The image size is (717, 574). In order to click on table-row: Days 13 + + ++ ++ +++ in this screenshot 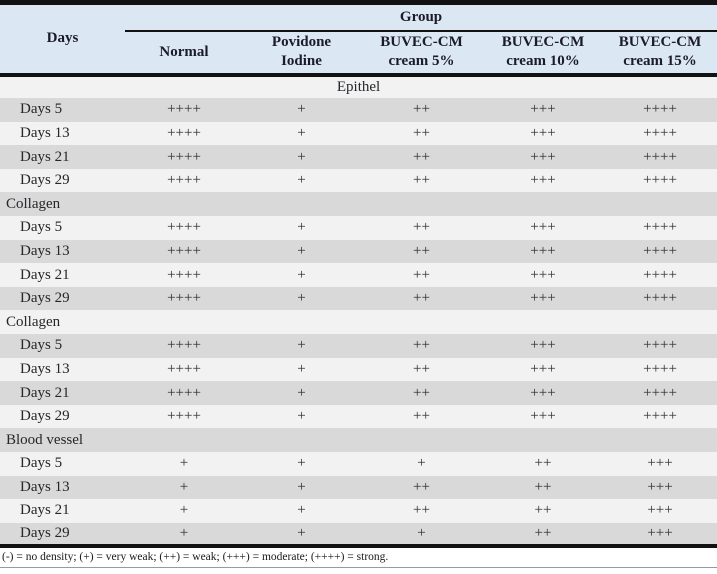, I will do `click(358, 487)`.